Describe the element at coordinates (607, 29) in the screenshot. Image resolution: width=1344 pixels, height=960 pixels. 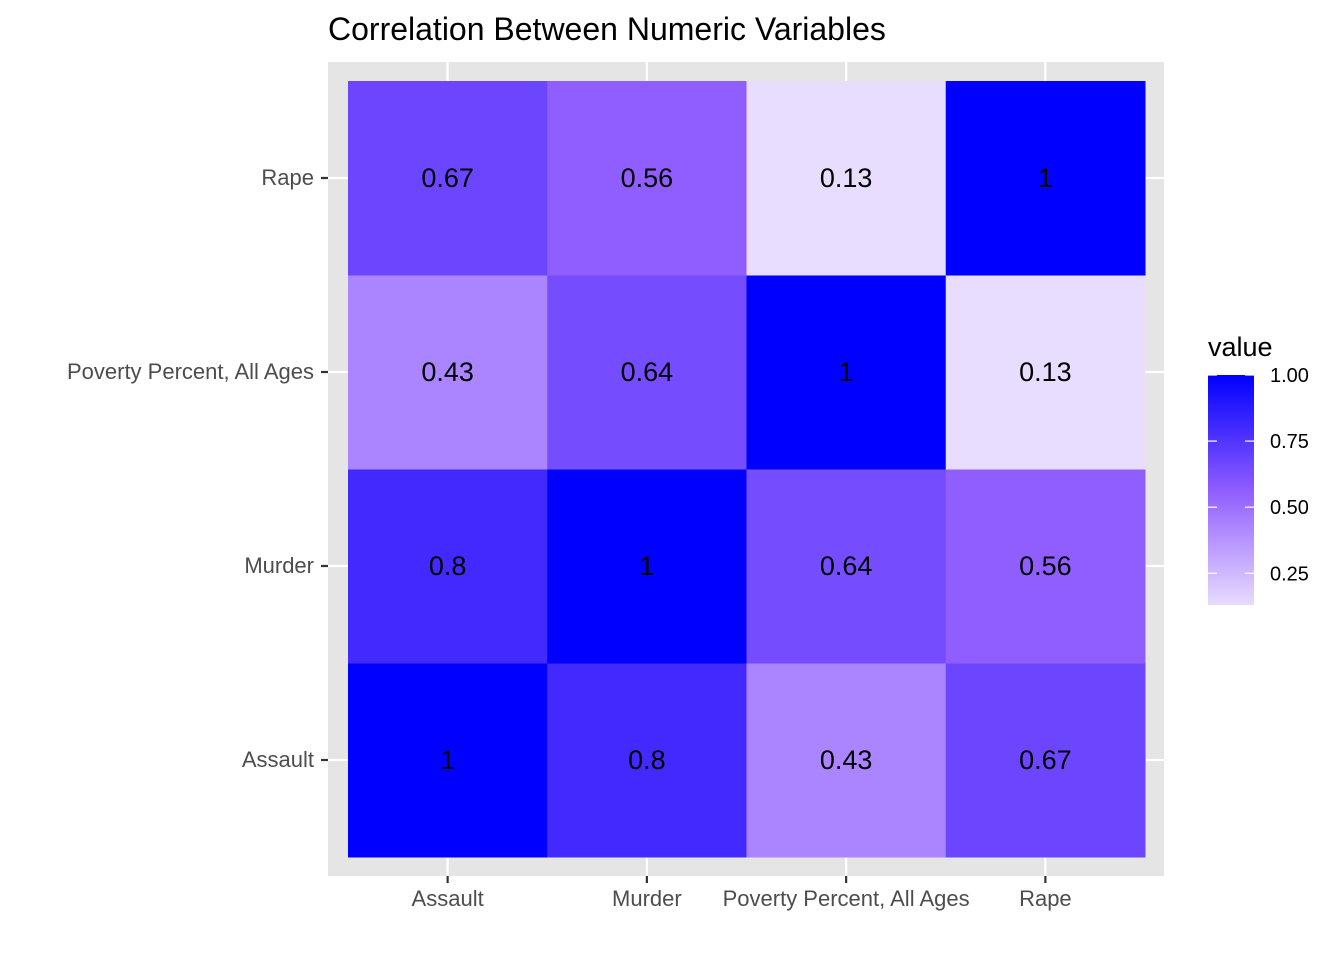
I see `chart-title: Correlation Between Numeric Variables` at that location.